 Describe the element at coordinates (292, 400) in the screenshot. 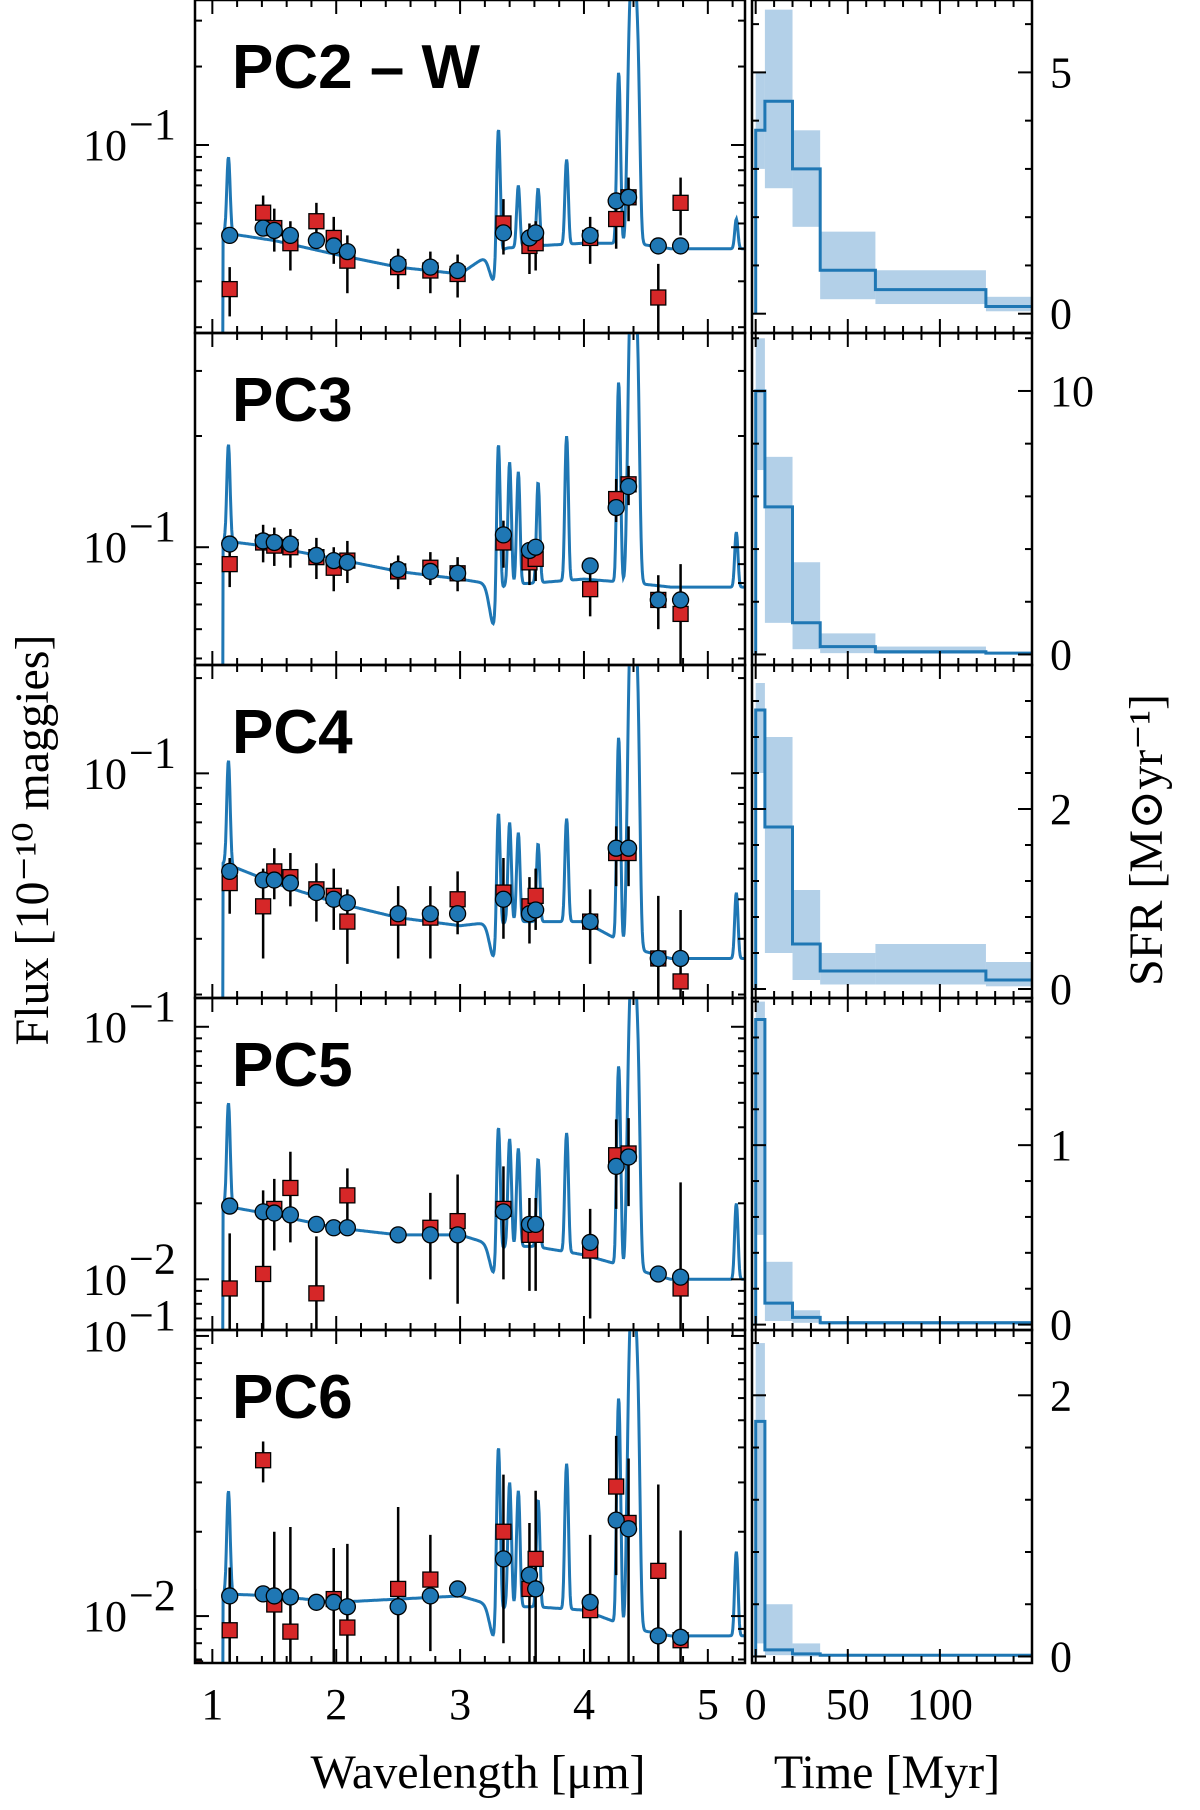

I see `panel-label: PC3` at that location.